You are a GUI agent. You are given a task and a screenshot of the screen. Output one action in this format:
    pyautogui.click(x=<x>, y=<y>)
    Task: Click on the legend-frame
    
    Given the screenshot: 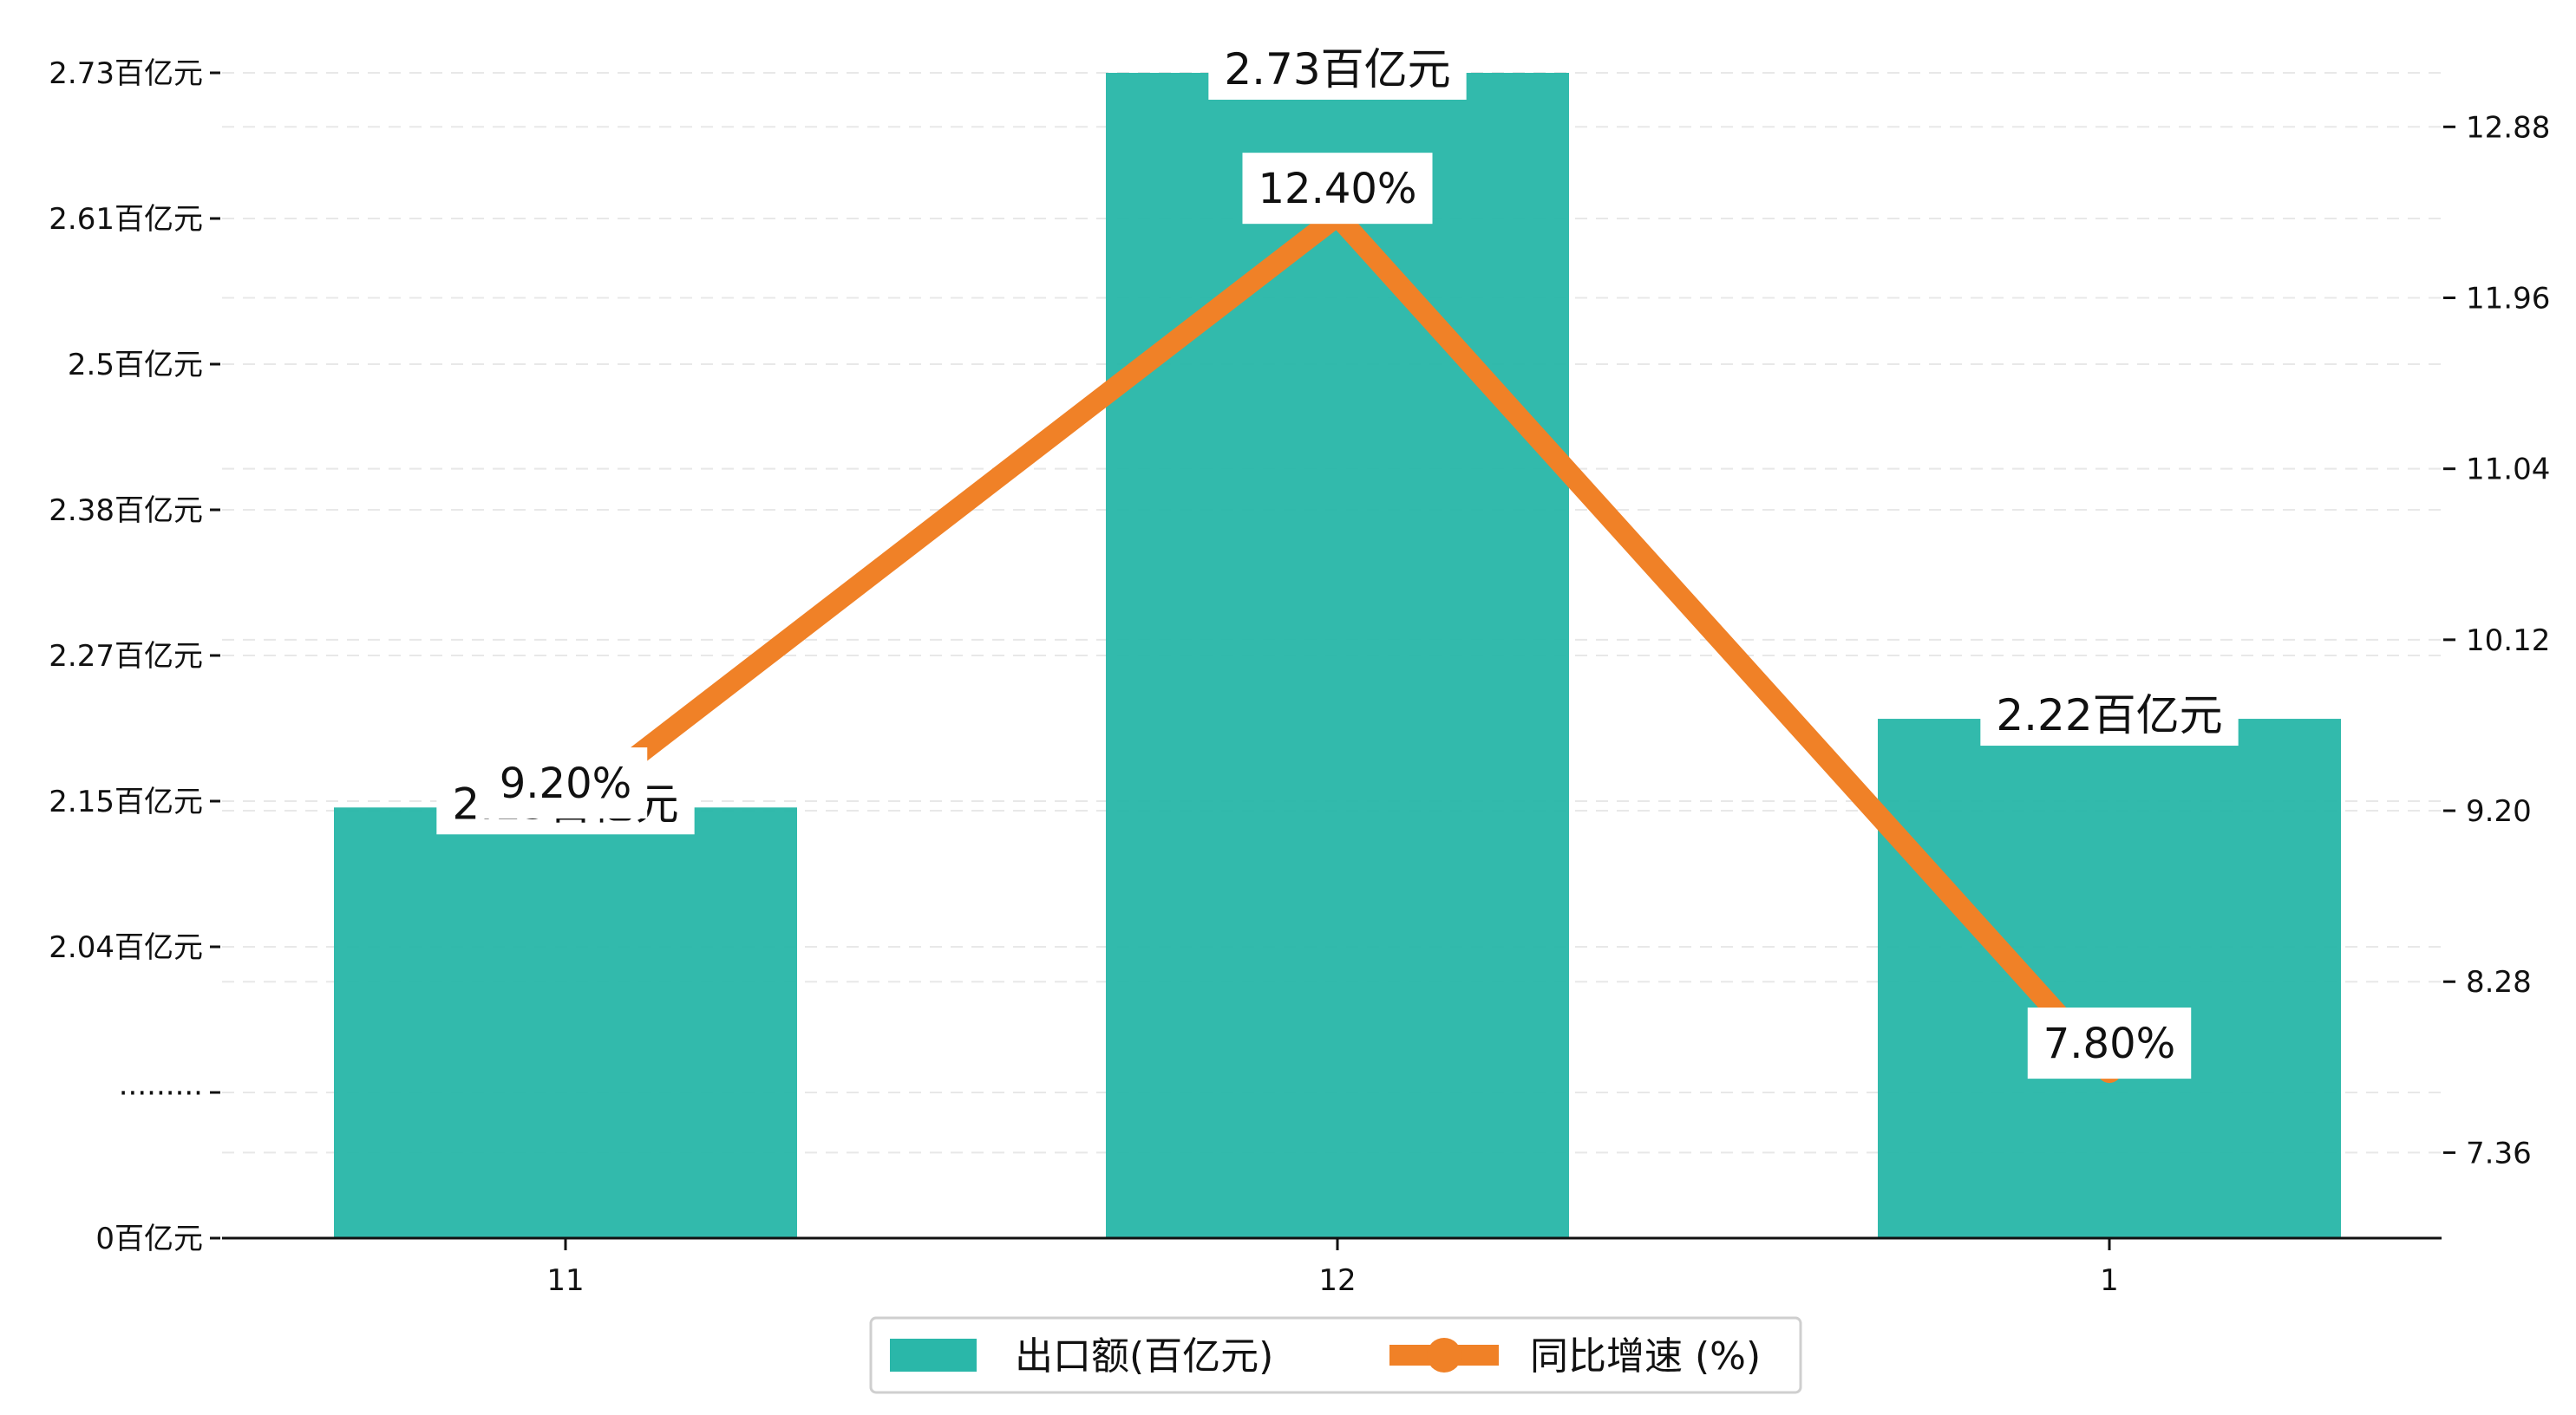 What is the action you would take?
    pyautogui.click(x=1335, y=1355)
    